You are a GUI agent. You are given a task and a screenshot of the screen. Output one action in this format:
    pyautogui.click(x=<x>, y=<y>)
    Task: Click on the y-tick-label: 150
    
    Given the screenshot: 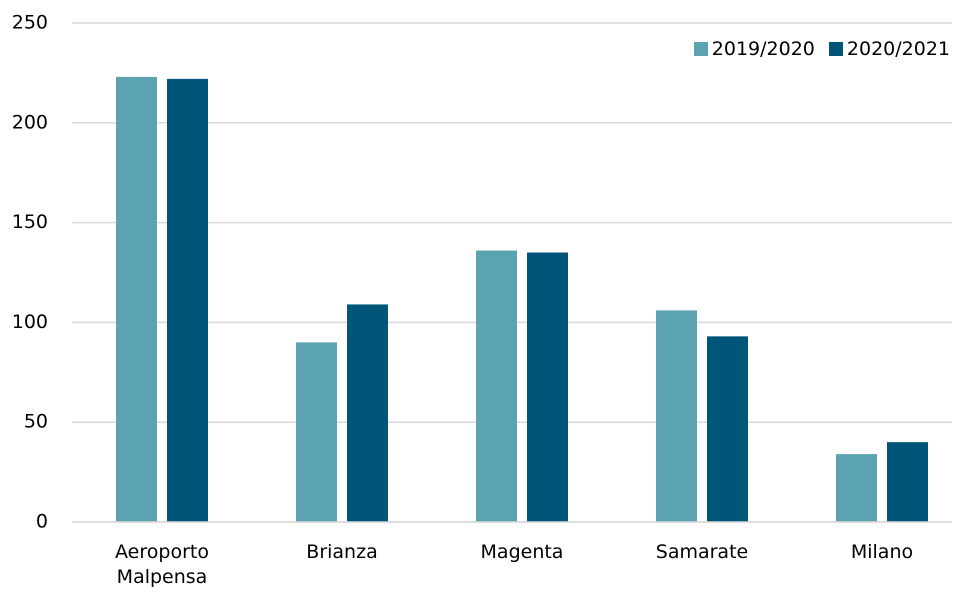 What is the action you would take?
    pyautogui.click(x=30, y=222)
    